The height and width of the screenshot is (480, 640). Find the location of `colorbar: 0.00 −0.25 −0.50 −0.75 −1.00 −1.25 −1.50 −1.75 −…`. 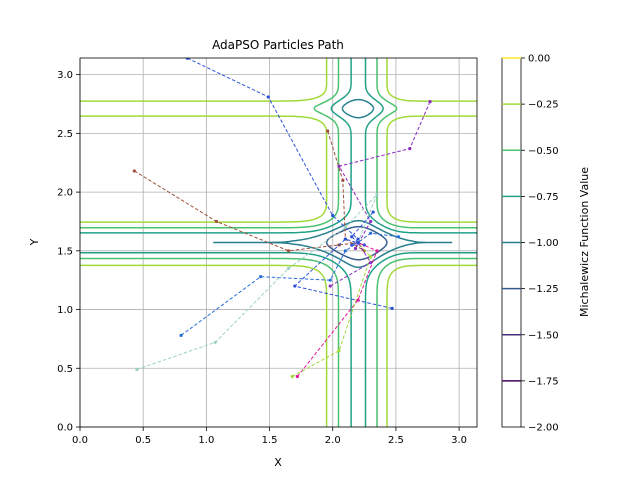

colorbar: 0.00 −0.25 −0.50 −0.75 −1.00 −1.25 −1.50 −1.75 −… is located at coordinates (530, 244).